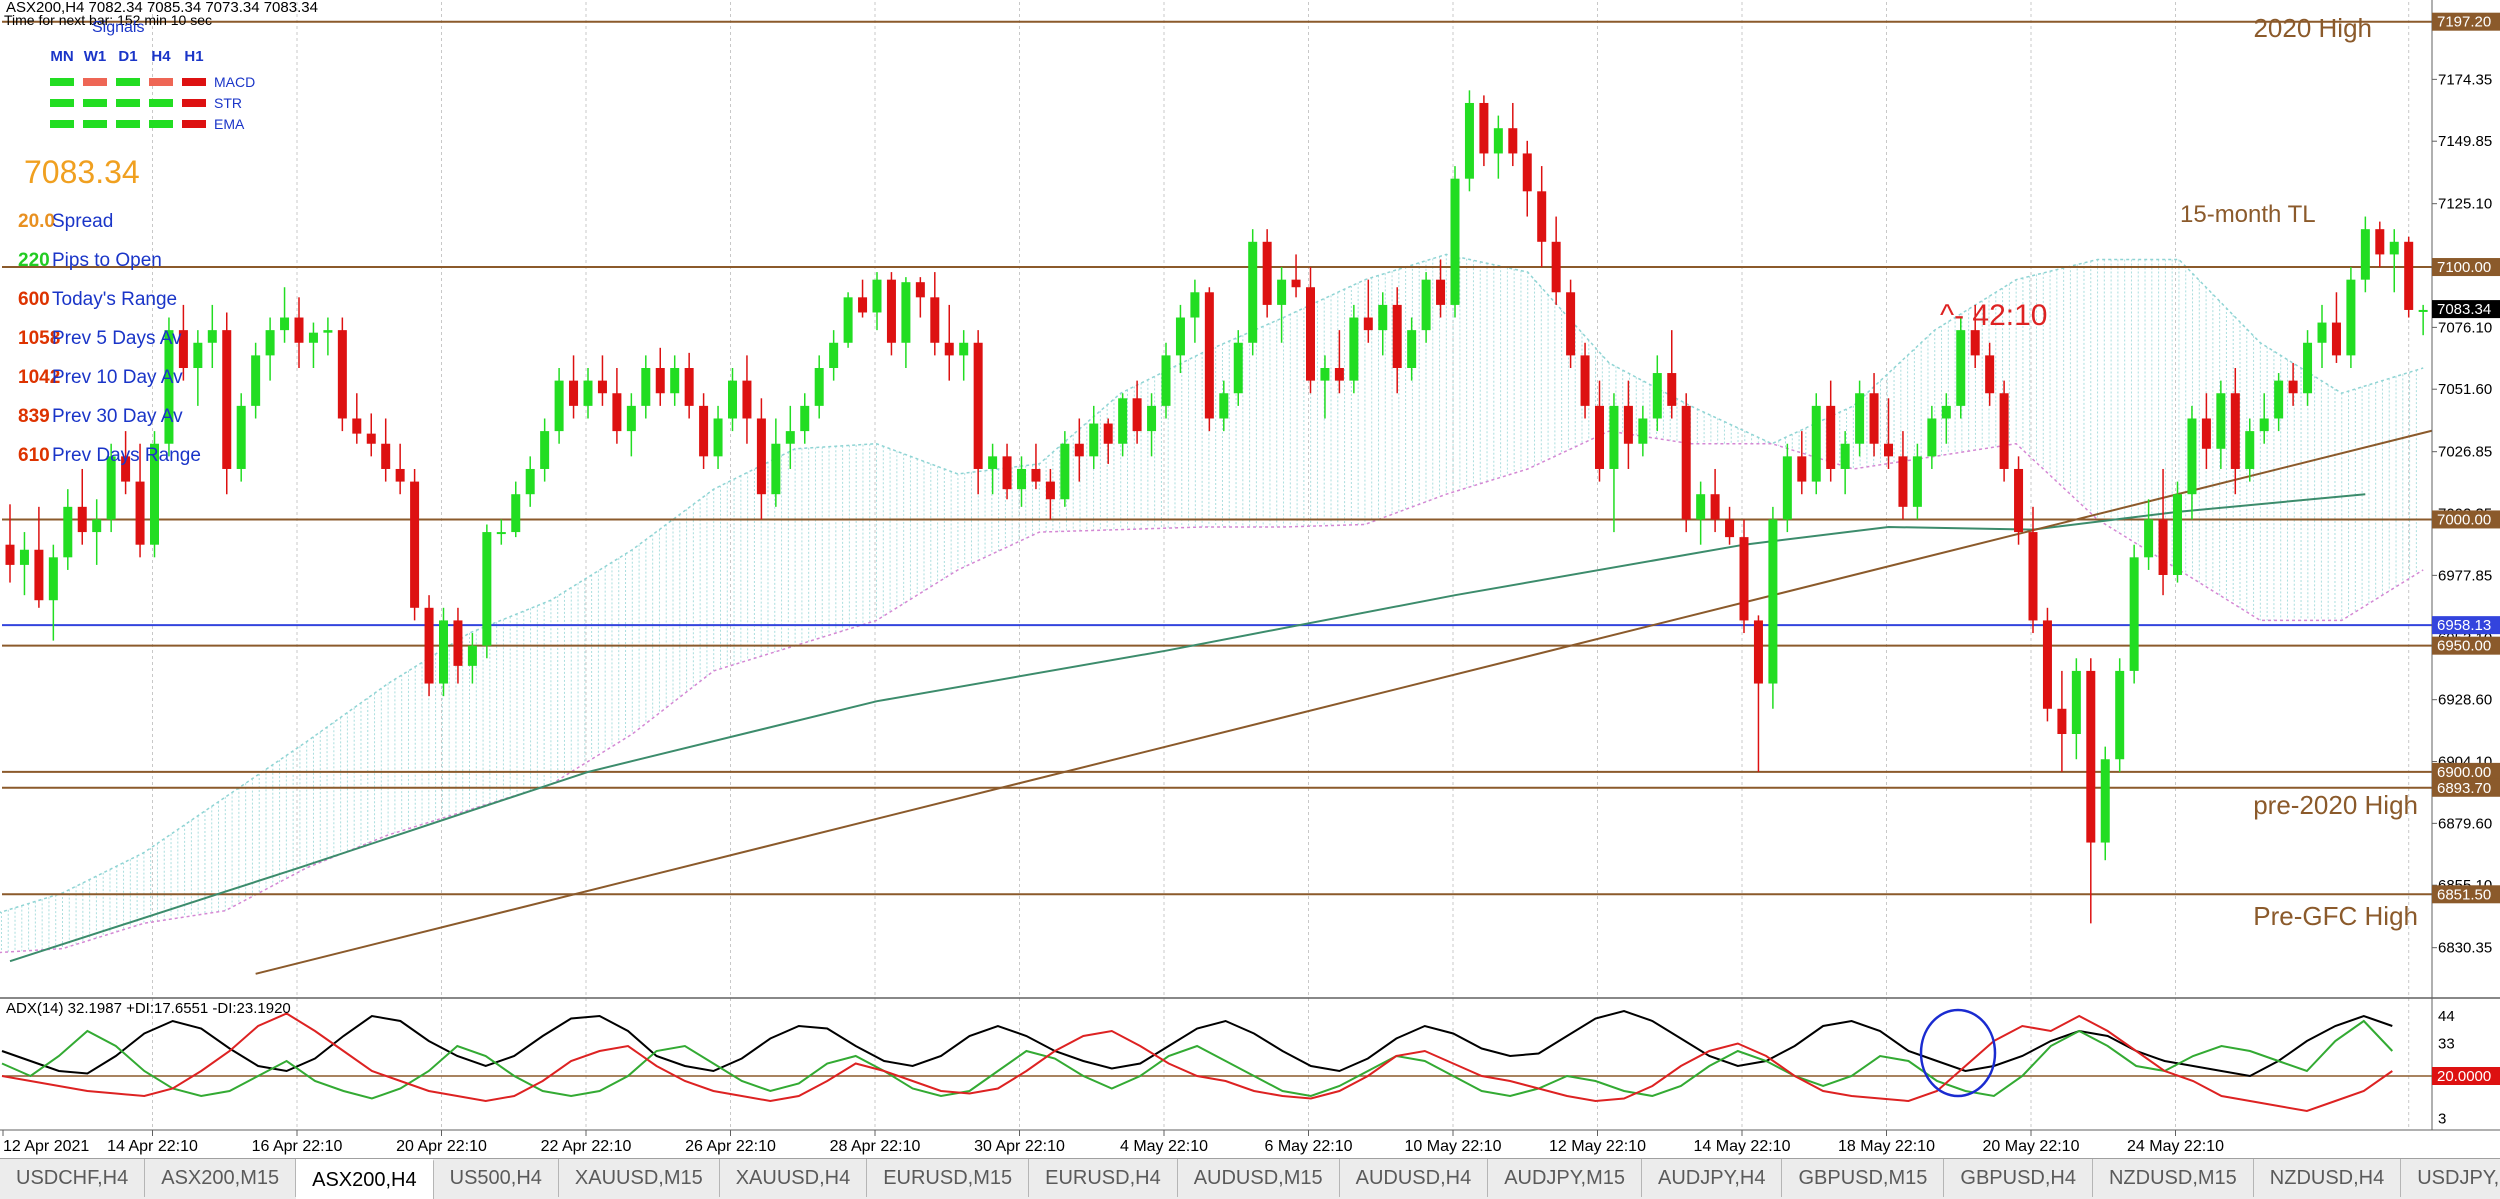 The width and height of the screenshot is (2500, 1199). I want to click on level-tag-label: 6893.70, so click(2464, 788).